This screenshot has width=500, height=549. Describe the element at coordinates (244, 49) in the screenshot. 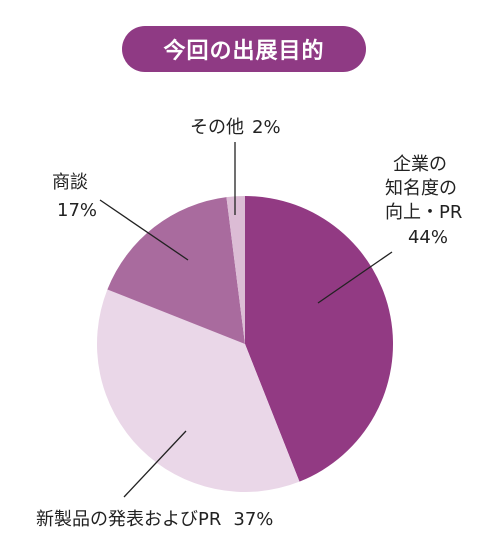

I see `chart-title: 今回の出展目的` at that location.